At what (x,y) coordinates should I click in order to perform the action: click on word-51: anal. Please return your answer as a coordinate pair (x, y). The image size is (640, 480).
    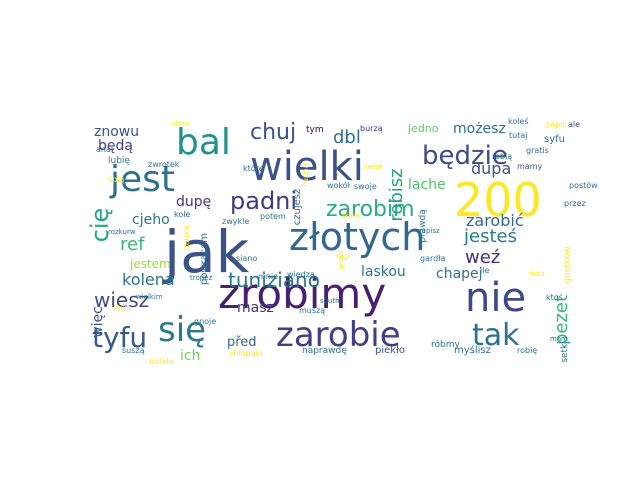
    Looking at the image, I should click on (104, 149).